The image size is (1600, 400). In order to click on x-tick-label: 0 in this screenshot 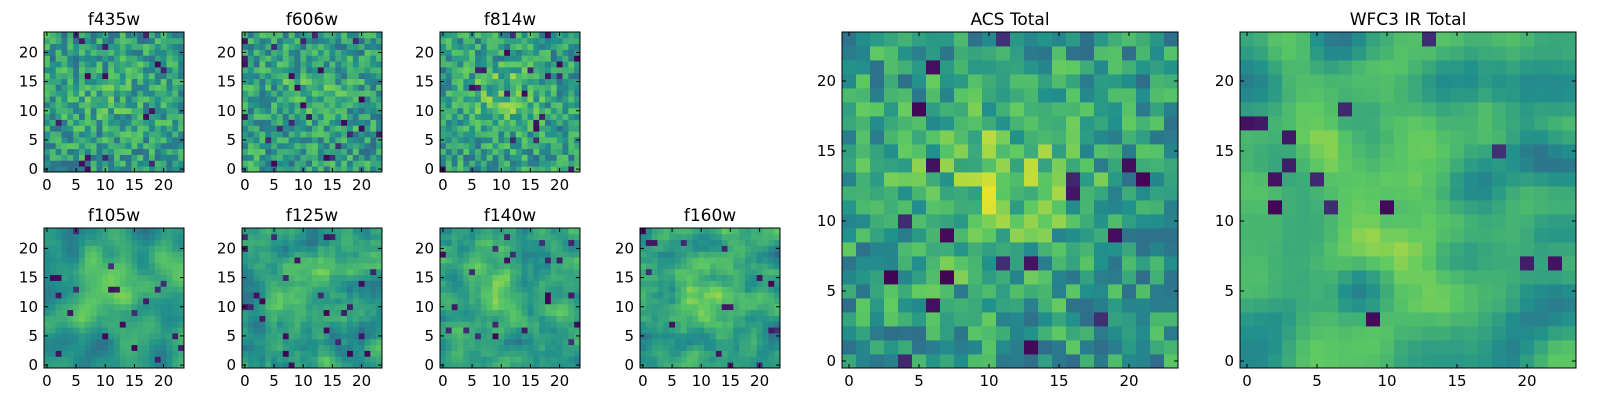, I will do `click(47, 185)`.